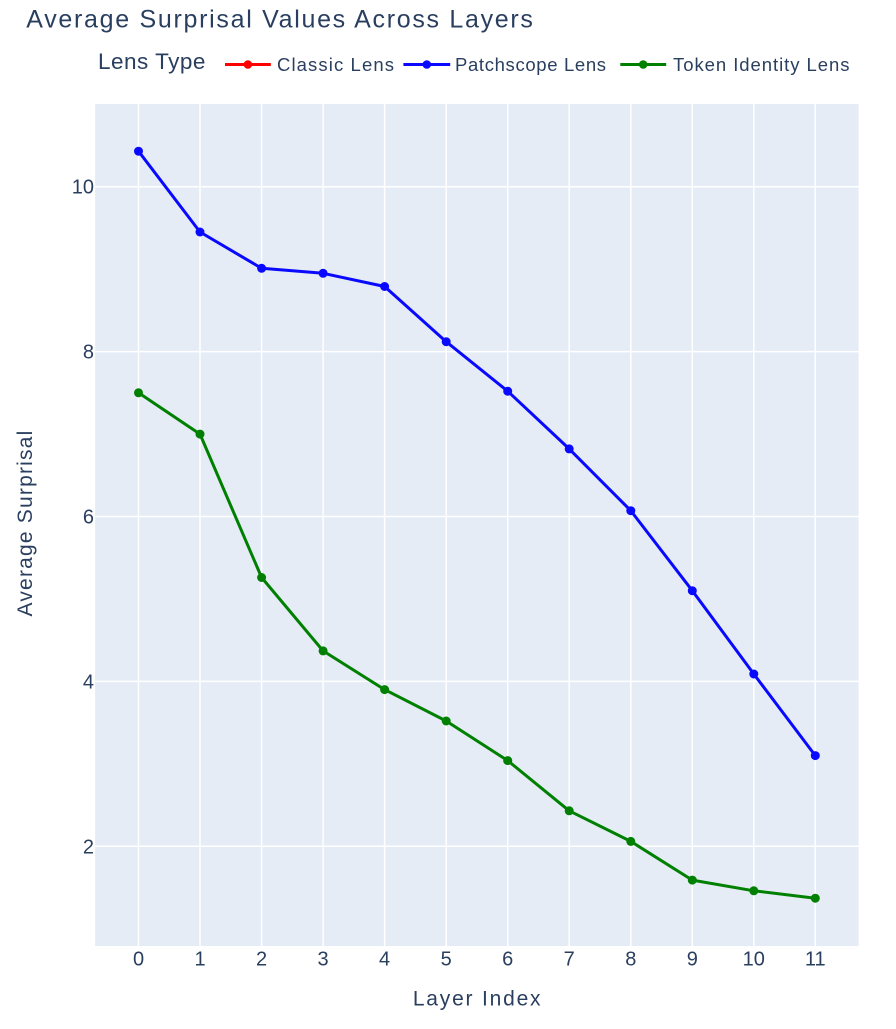  Describe the element at coordinates (25, 523) in the screenshot. I see `svg-text: Average Surprisal` at that location.